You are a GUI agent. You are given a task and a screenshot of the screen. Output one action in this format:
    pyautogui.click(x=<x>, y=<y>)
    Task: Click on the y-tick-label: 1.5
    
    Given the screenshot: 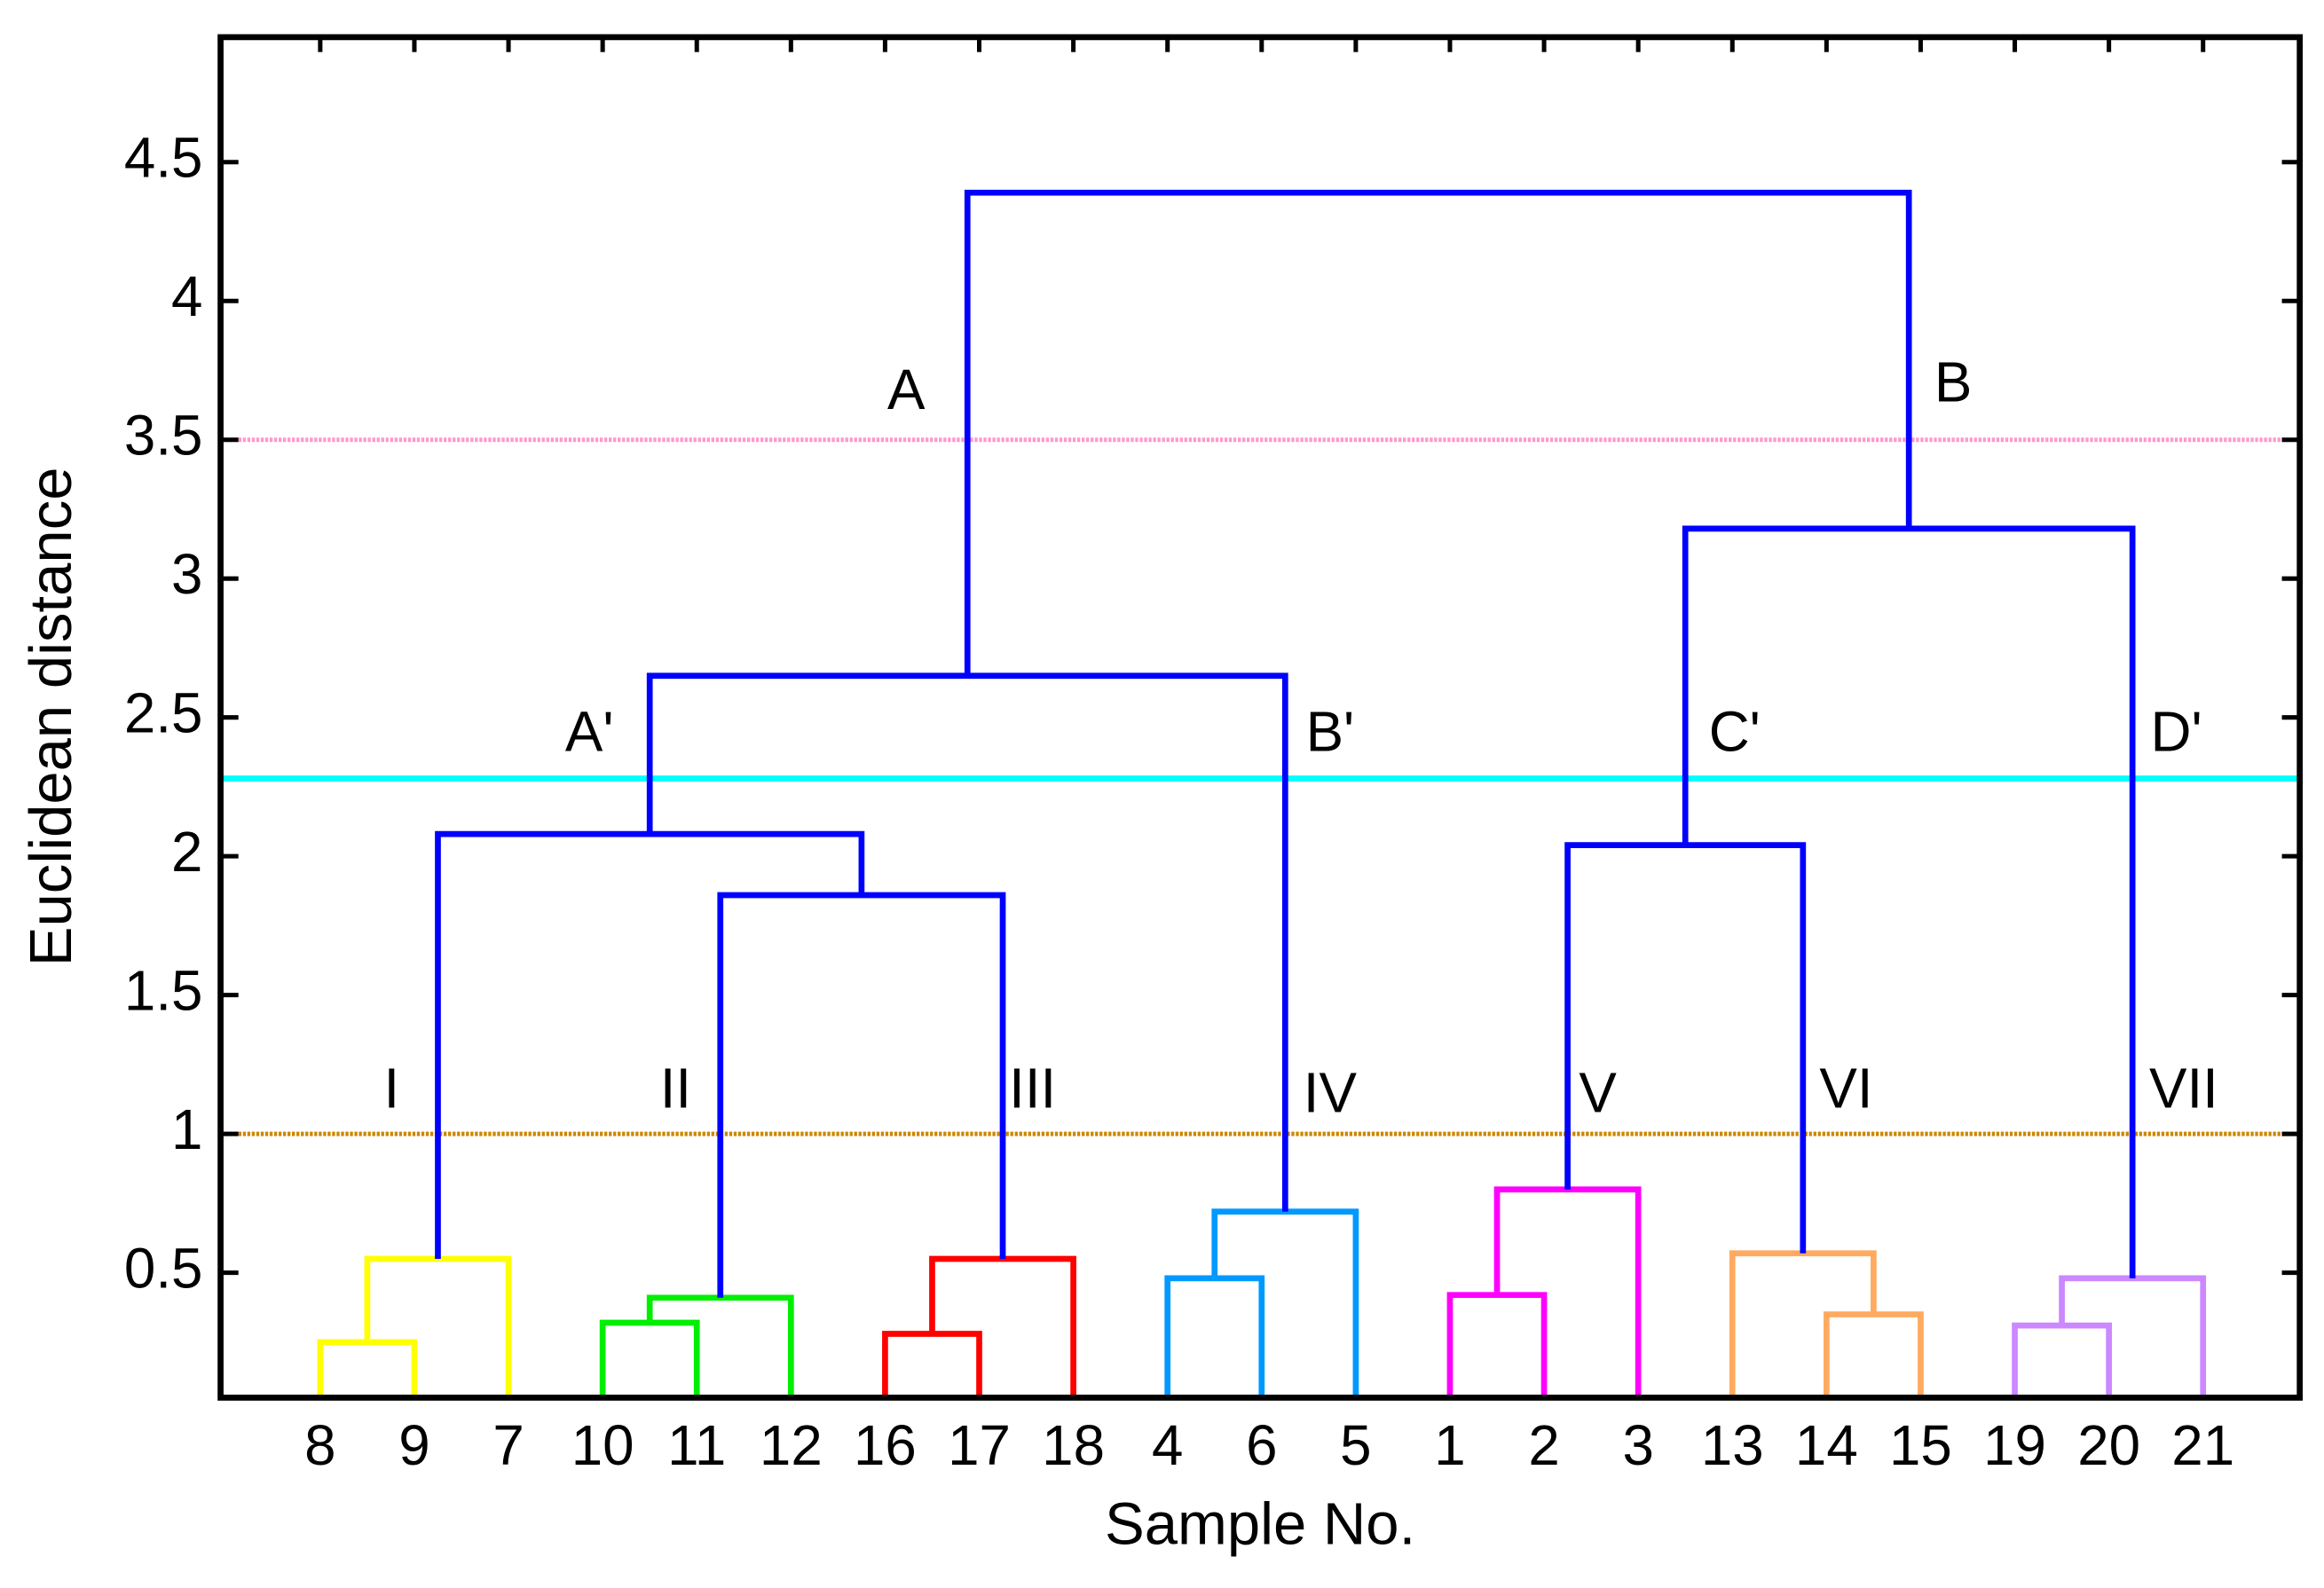 What is the action you would take?
    pyautogui.click(x=163, y=991)
    